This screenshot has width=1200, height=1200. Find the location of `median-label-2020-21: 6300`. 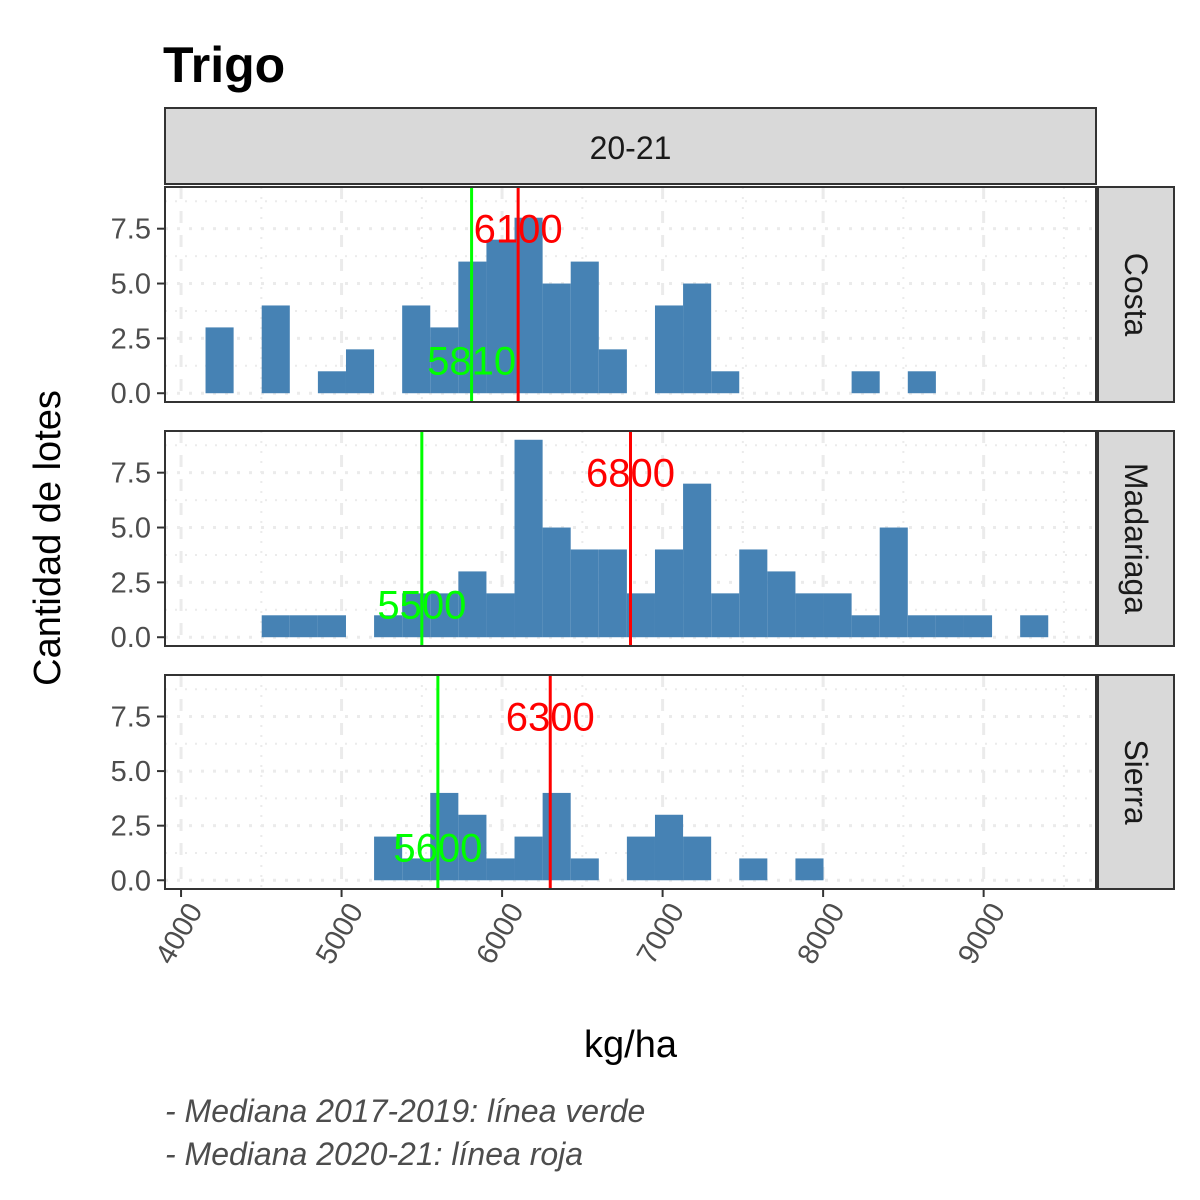

median-label-2020-21: 6300 is located at coordinates (550, 717).